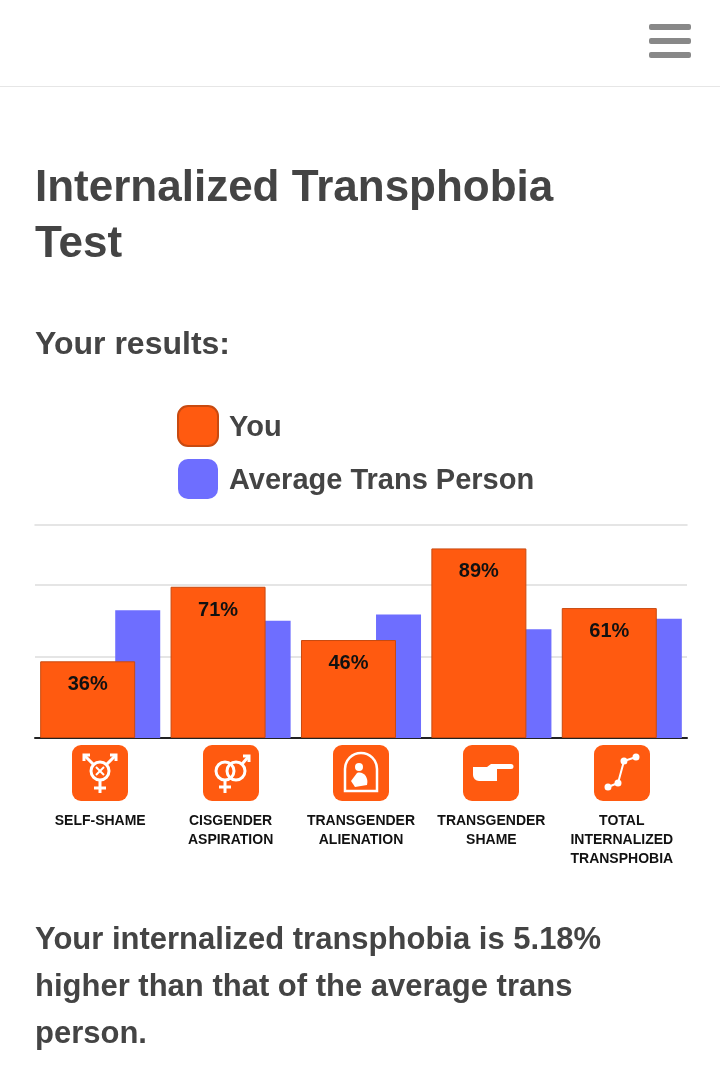 This screenshot has width=720, height=1081. What do you see at coordinates (479, 570) in the screenshot?
I see `data-label: 89%` at bounding box center [479, 570].